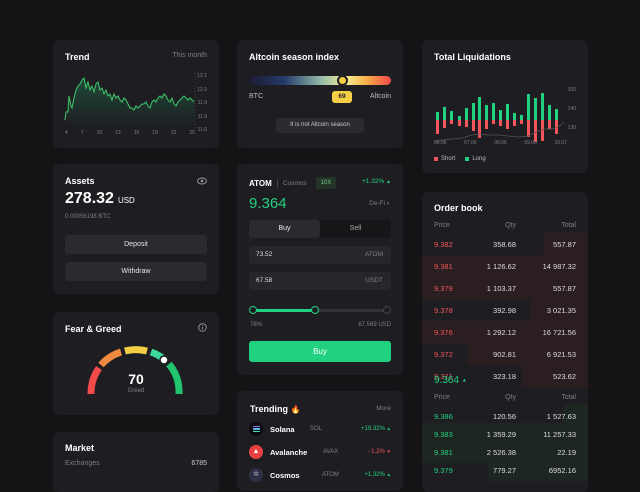 The width and height of the screenshot is (640, 492). What do you see at coordinates (80, 181) in the screenshot?
I see `assets-title: Assets` at bounding box center [80, 181].